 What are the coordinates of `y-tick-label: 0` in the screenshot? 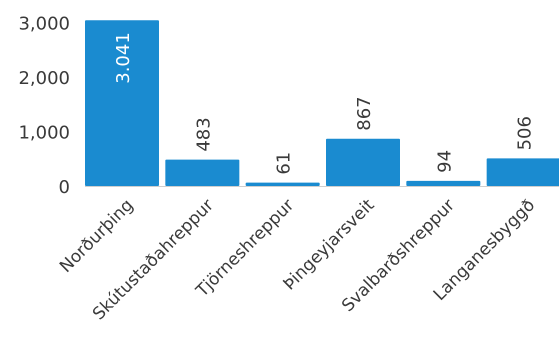 It's located at (64, 187).